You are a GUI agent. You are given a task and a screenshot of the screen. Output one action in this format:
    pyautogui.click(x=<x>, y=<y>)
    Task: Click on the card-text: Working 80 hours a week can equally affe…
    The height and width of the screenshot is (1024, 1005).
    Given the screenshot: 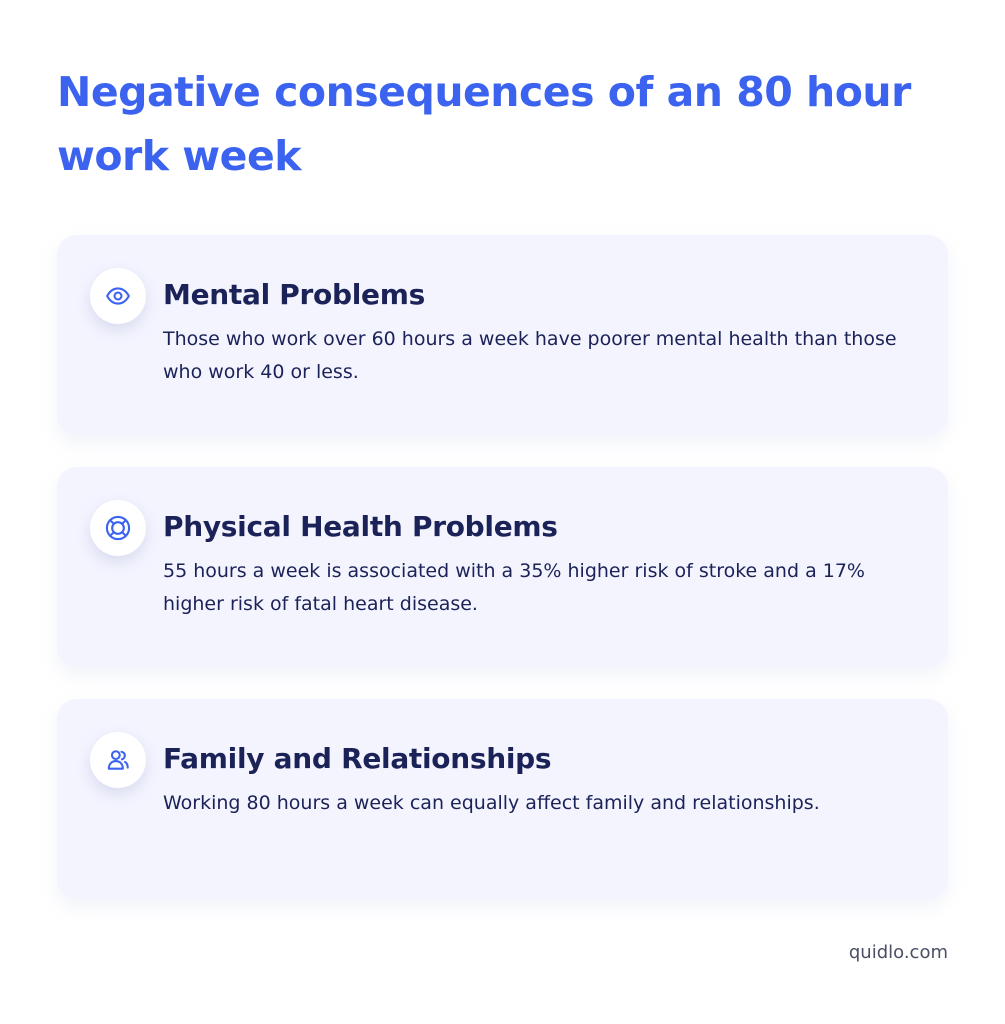 What is the action you would take?
    pyautogui.click(x=491, y=803)
    